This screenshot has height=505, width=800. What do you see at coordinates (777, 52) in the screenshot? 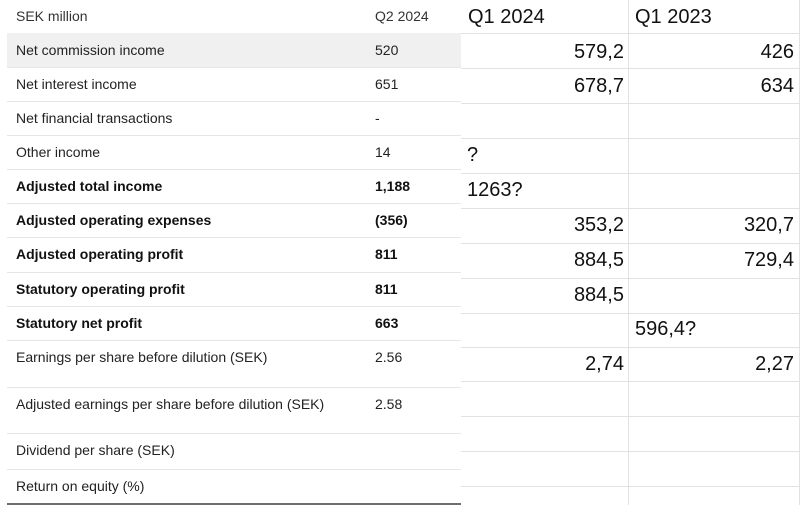
I see `cell-q1-2023: 426` at bounding box center [777, 52].